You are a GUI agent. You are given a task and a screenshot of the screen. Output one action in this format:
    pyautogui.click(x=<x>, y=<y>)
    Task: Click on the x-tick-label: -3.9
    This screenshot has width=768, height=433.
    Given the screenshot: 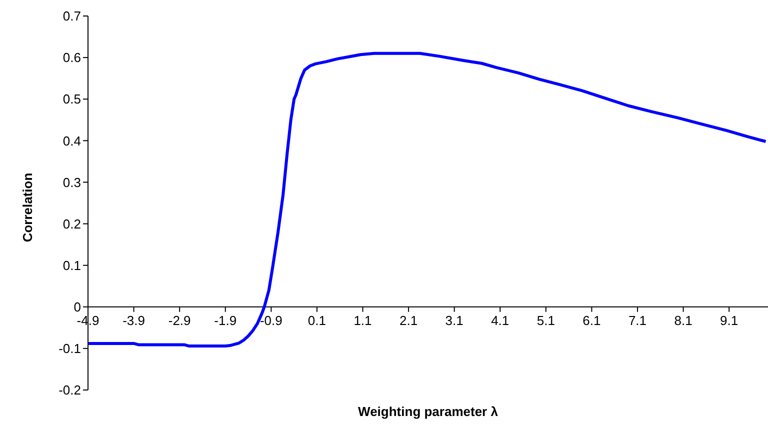 What is the action you would take?
    pyautogui.click(x=133, y=320)
    